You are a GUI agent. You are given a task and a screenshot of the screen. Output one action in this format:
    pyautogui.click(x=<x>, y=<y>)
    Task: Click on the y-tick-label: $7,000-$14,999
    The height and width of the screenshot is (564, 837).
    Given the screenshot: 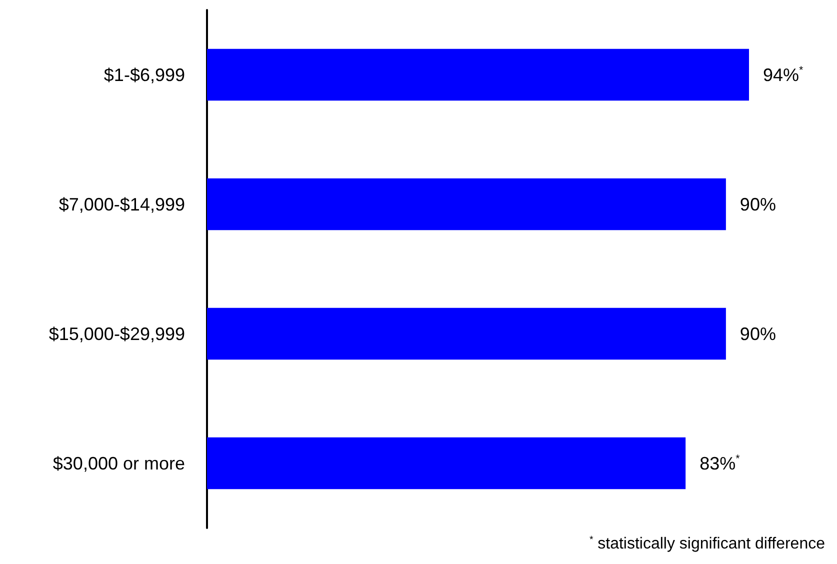 What is the action you would take?
    pyautogui.click(x=121, y=204)
    